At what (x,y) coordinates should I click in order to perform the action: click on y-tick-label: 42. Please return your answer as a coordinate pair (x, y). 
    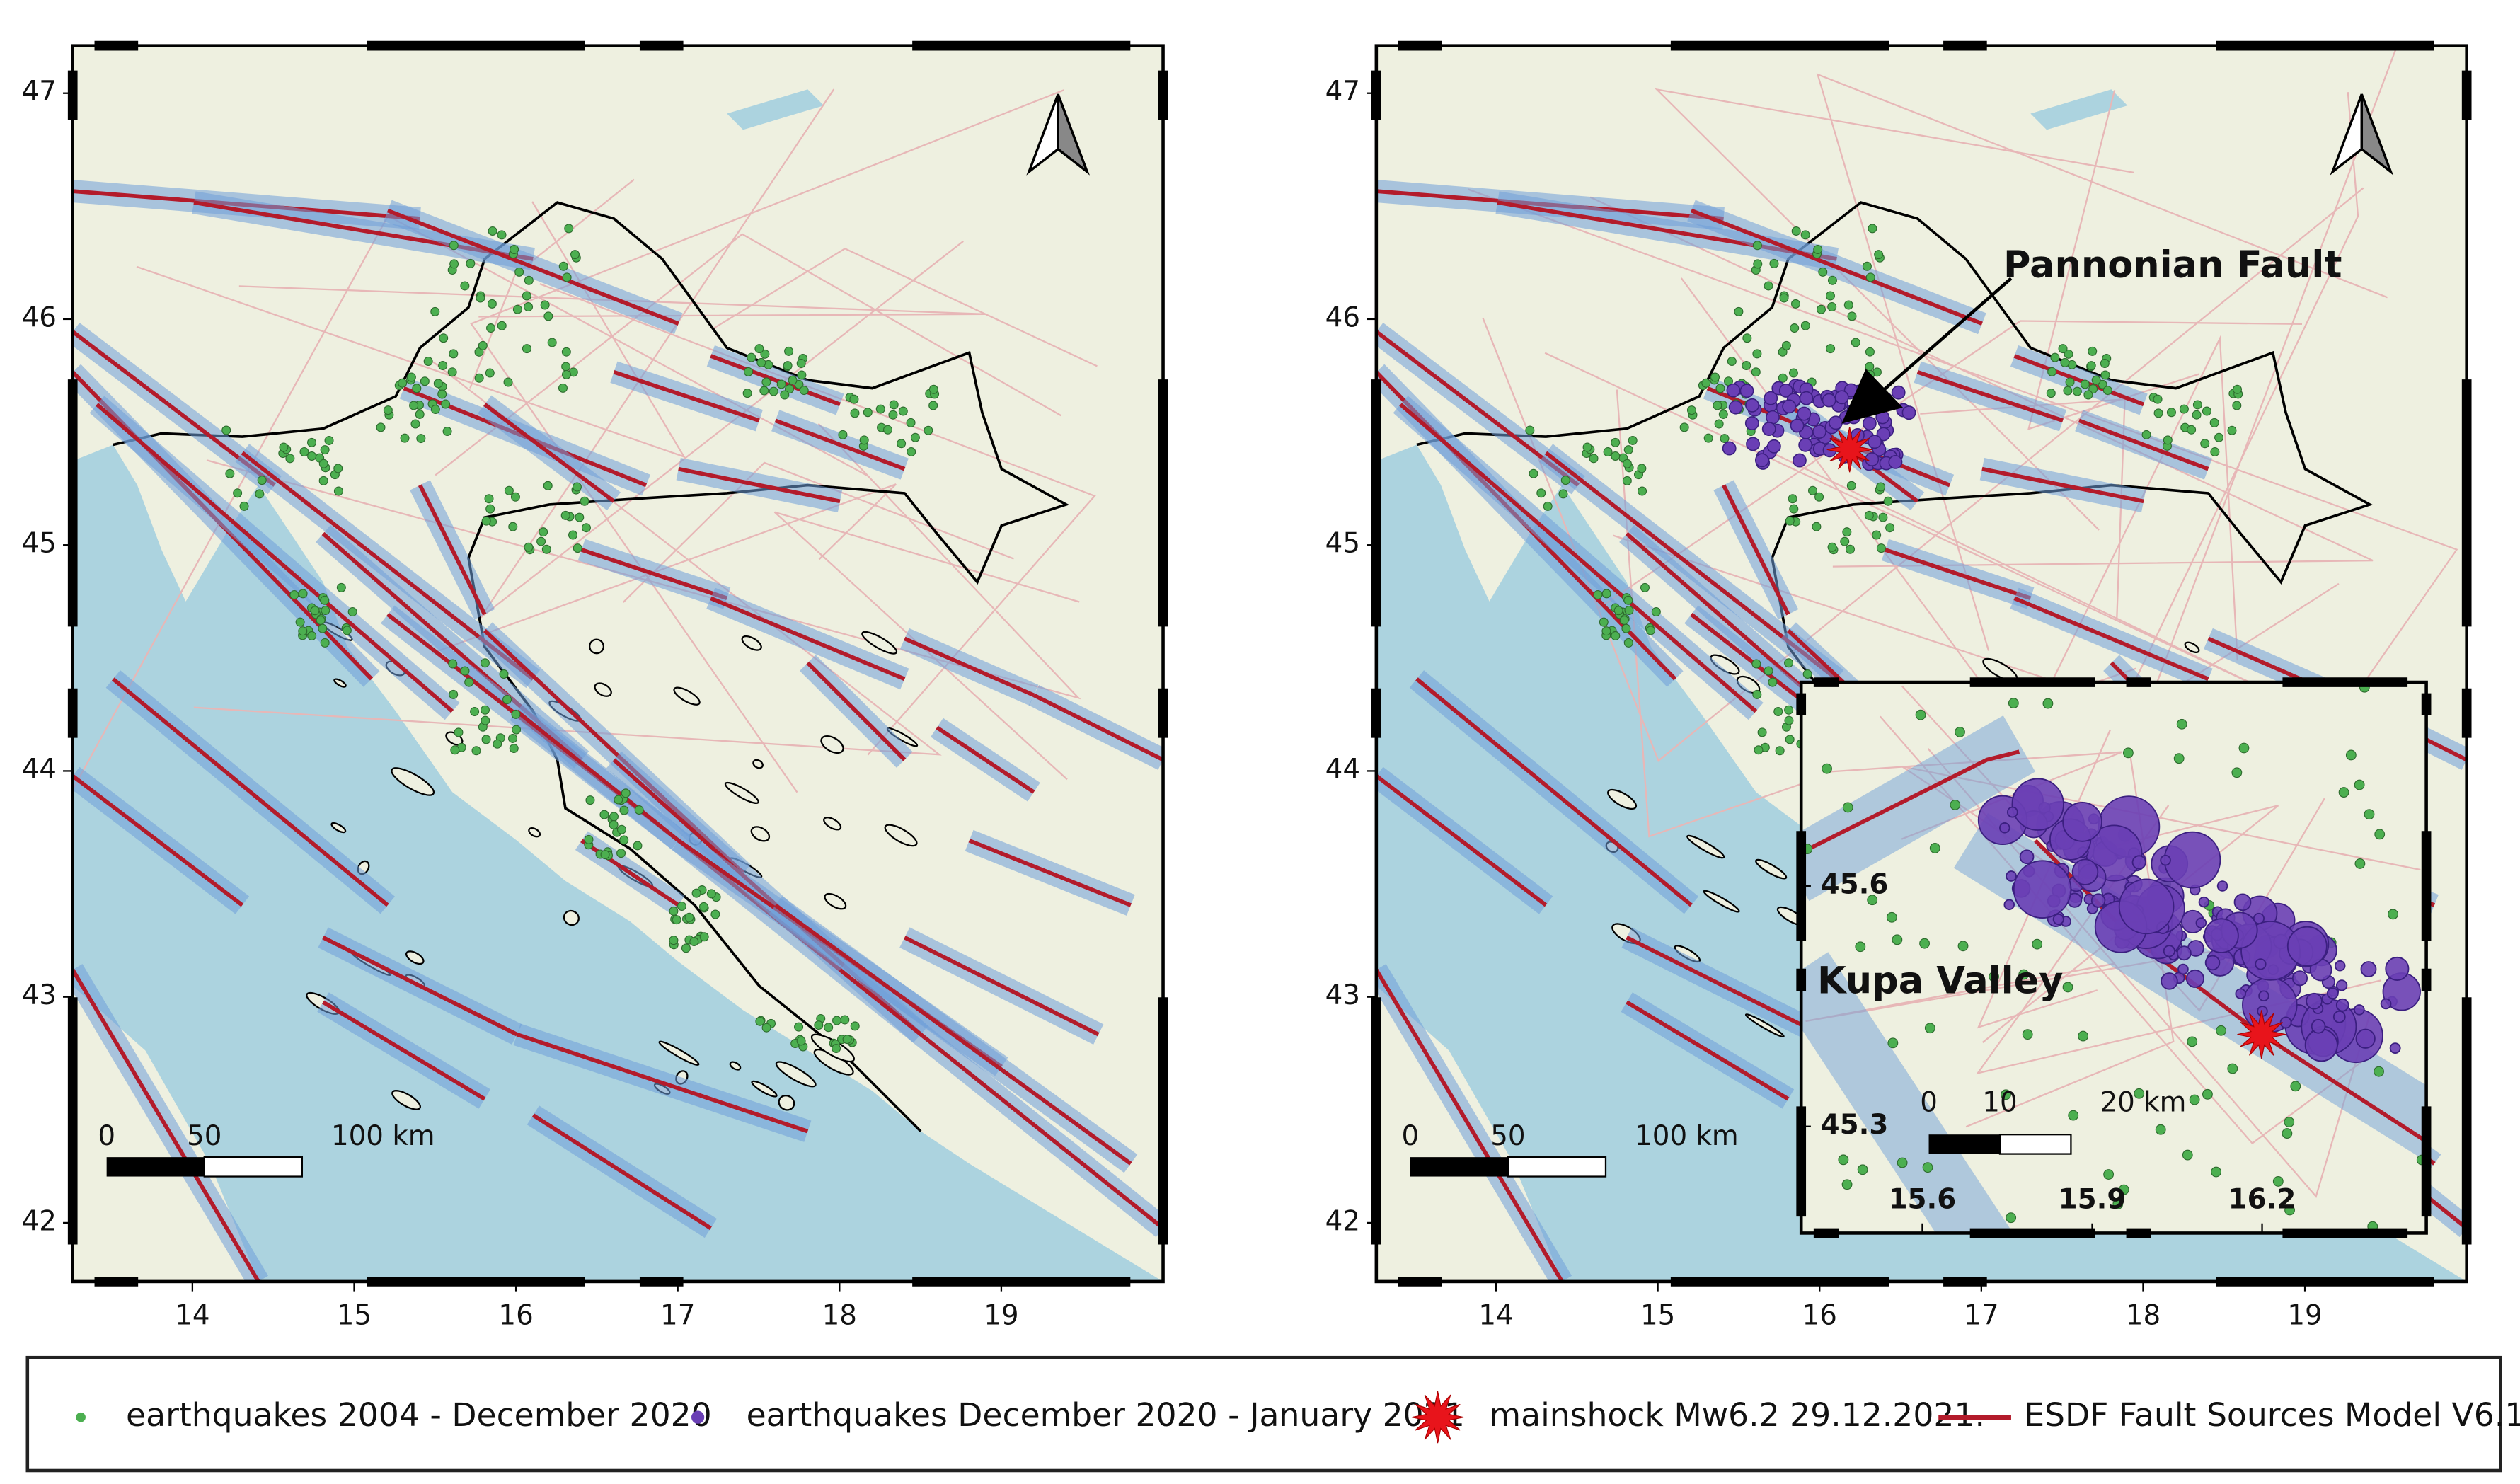
    Looking at the image, I should click on (1343, 1221).